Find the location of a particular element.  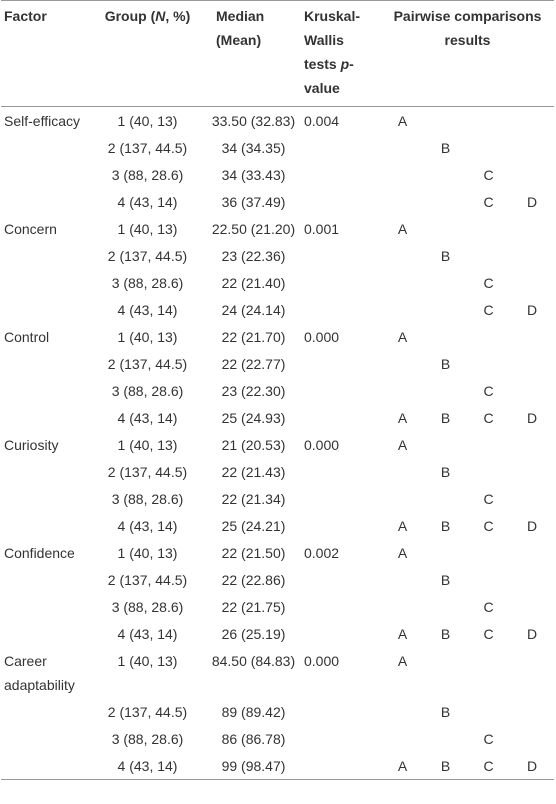

median-cell: 22 (21.70) is located at coordinates (253, 337).